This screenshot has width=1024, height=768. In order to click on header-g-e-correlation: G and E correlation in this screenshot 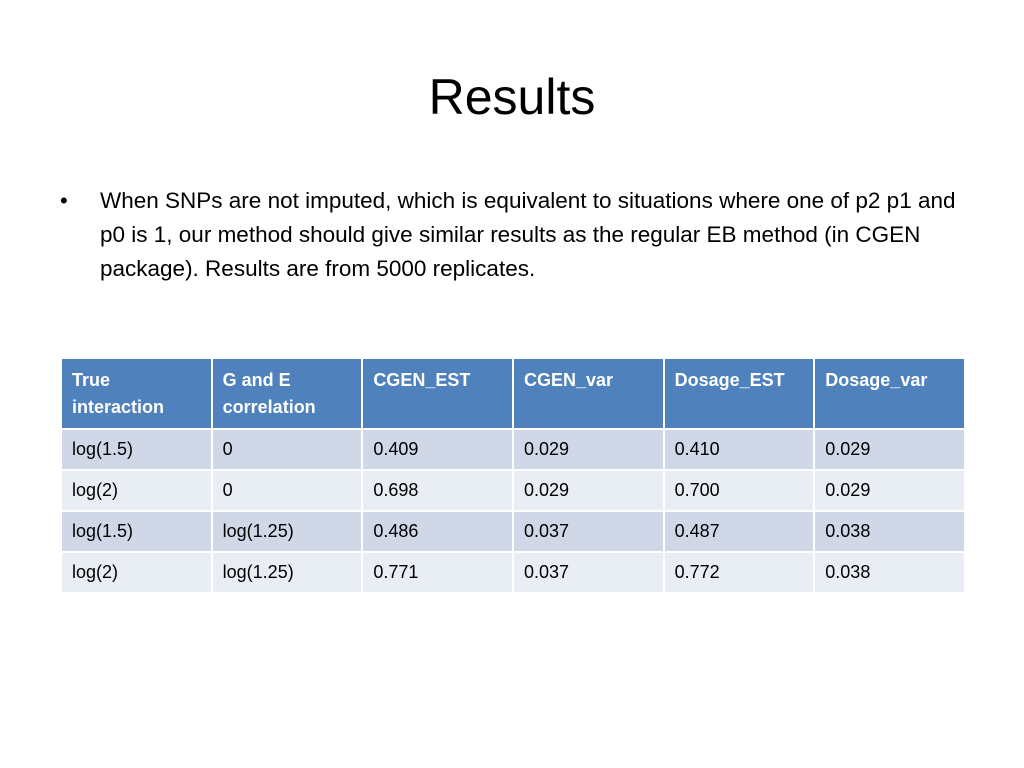, I will do `click(287, 393)`.